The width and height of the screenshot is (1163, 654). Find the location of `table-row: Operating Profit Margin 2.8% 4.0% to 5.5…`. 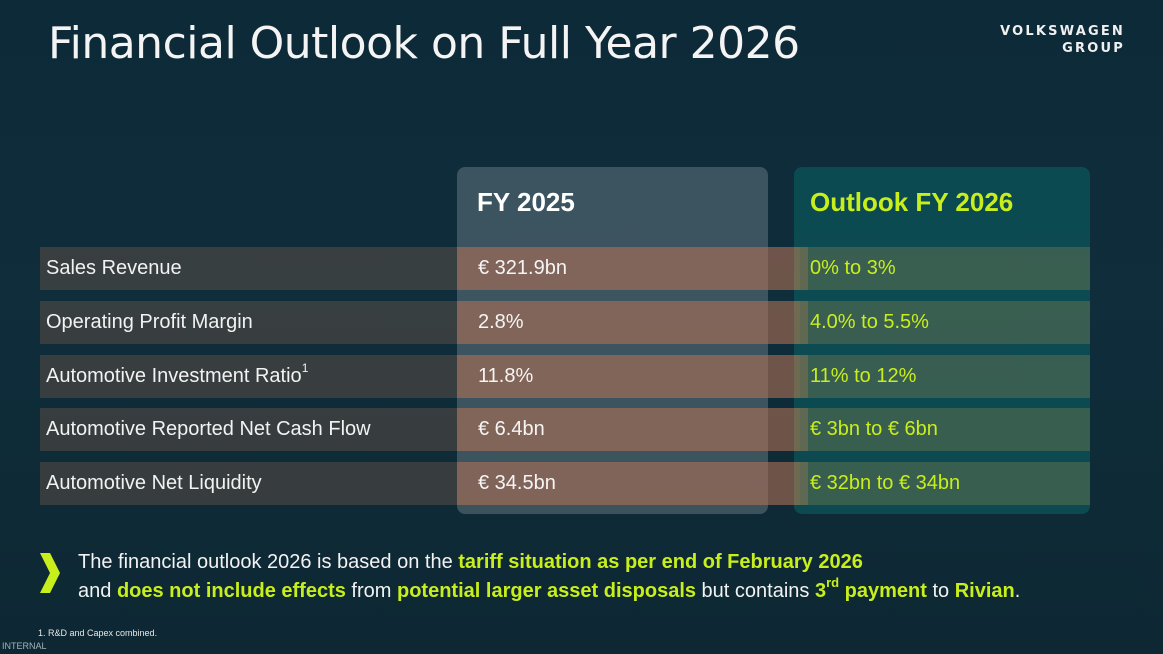

table-row: Operating Profit Margin 2.8% 4.0% to 5.5… is located at coordinates (565, 322).